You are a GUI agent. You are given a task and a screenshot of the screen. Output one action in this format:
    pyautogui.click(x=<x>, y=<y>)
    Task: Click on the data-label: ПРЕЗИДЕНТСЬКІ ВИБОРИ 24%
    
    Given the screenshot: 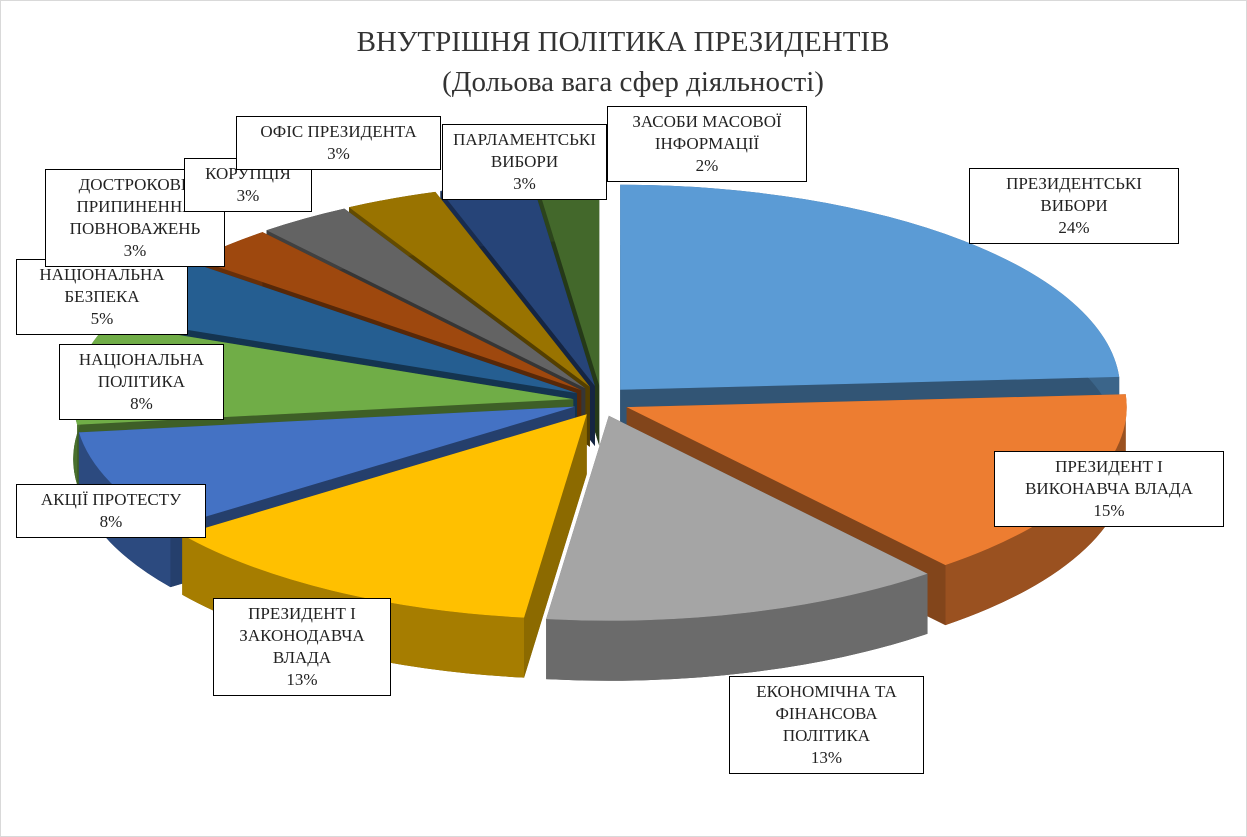 What is the action you would take?
    pyautogui.click(x=1074, y=206)
    